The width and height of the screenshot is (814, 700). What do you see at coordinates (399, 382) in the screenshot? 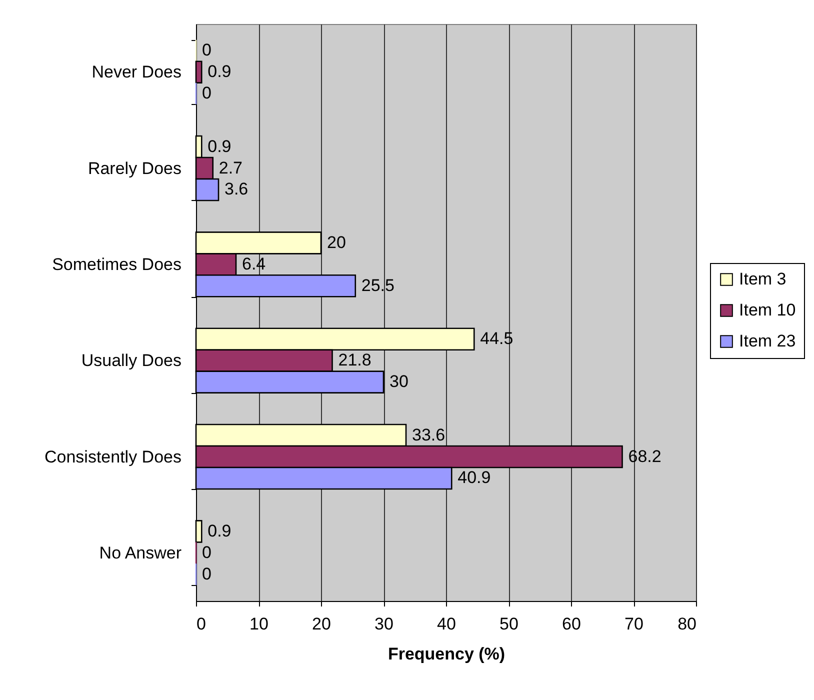
I see `data-label: 30` at bounding box center [399, 382].